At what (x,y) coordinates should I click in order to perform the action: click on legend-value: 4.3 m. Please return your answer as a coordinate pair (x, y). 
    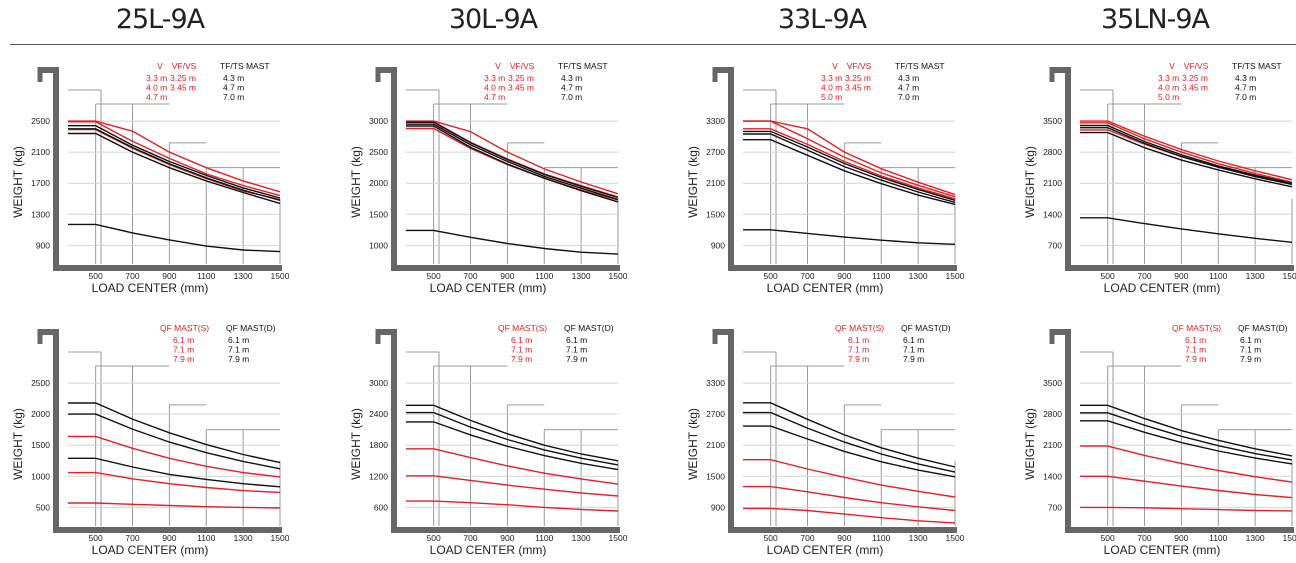
    Looking at the image, I should click on (908, 78).